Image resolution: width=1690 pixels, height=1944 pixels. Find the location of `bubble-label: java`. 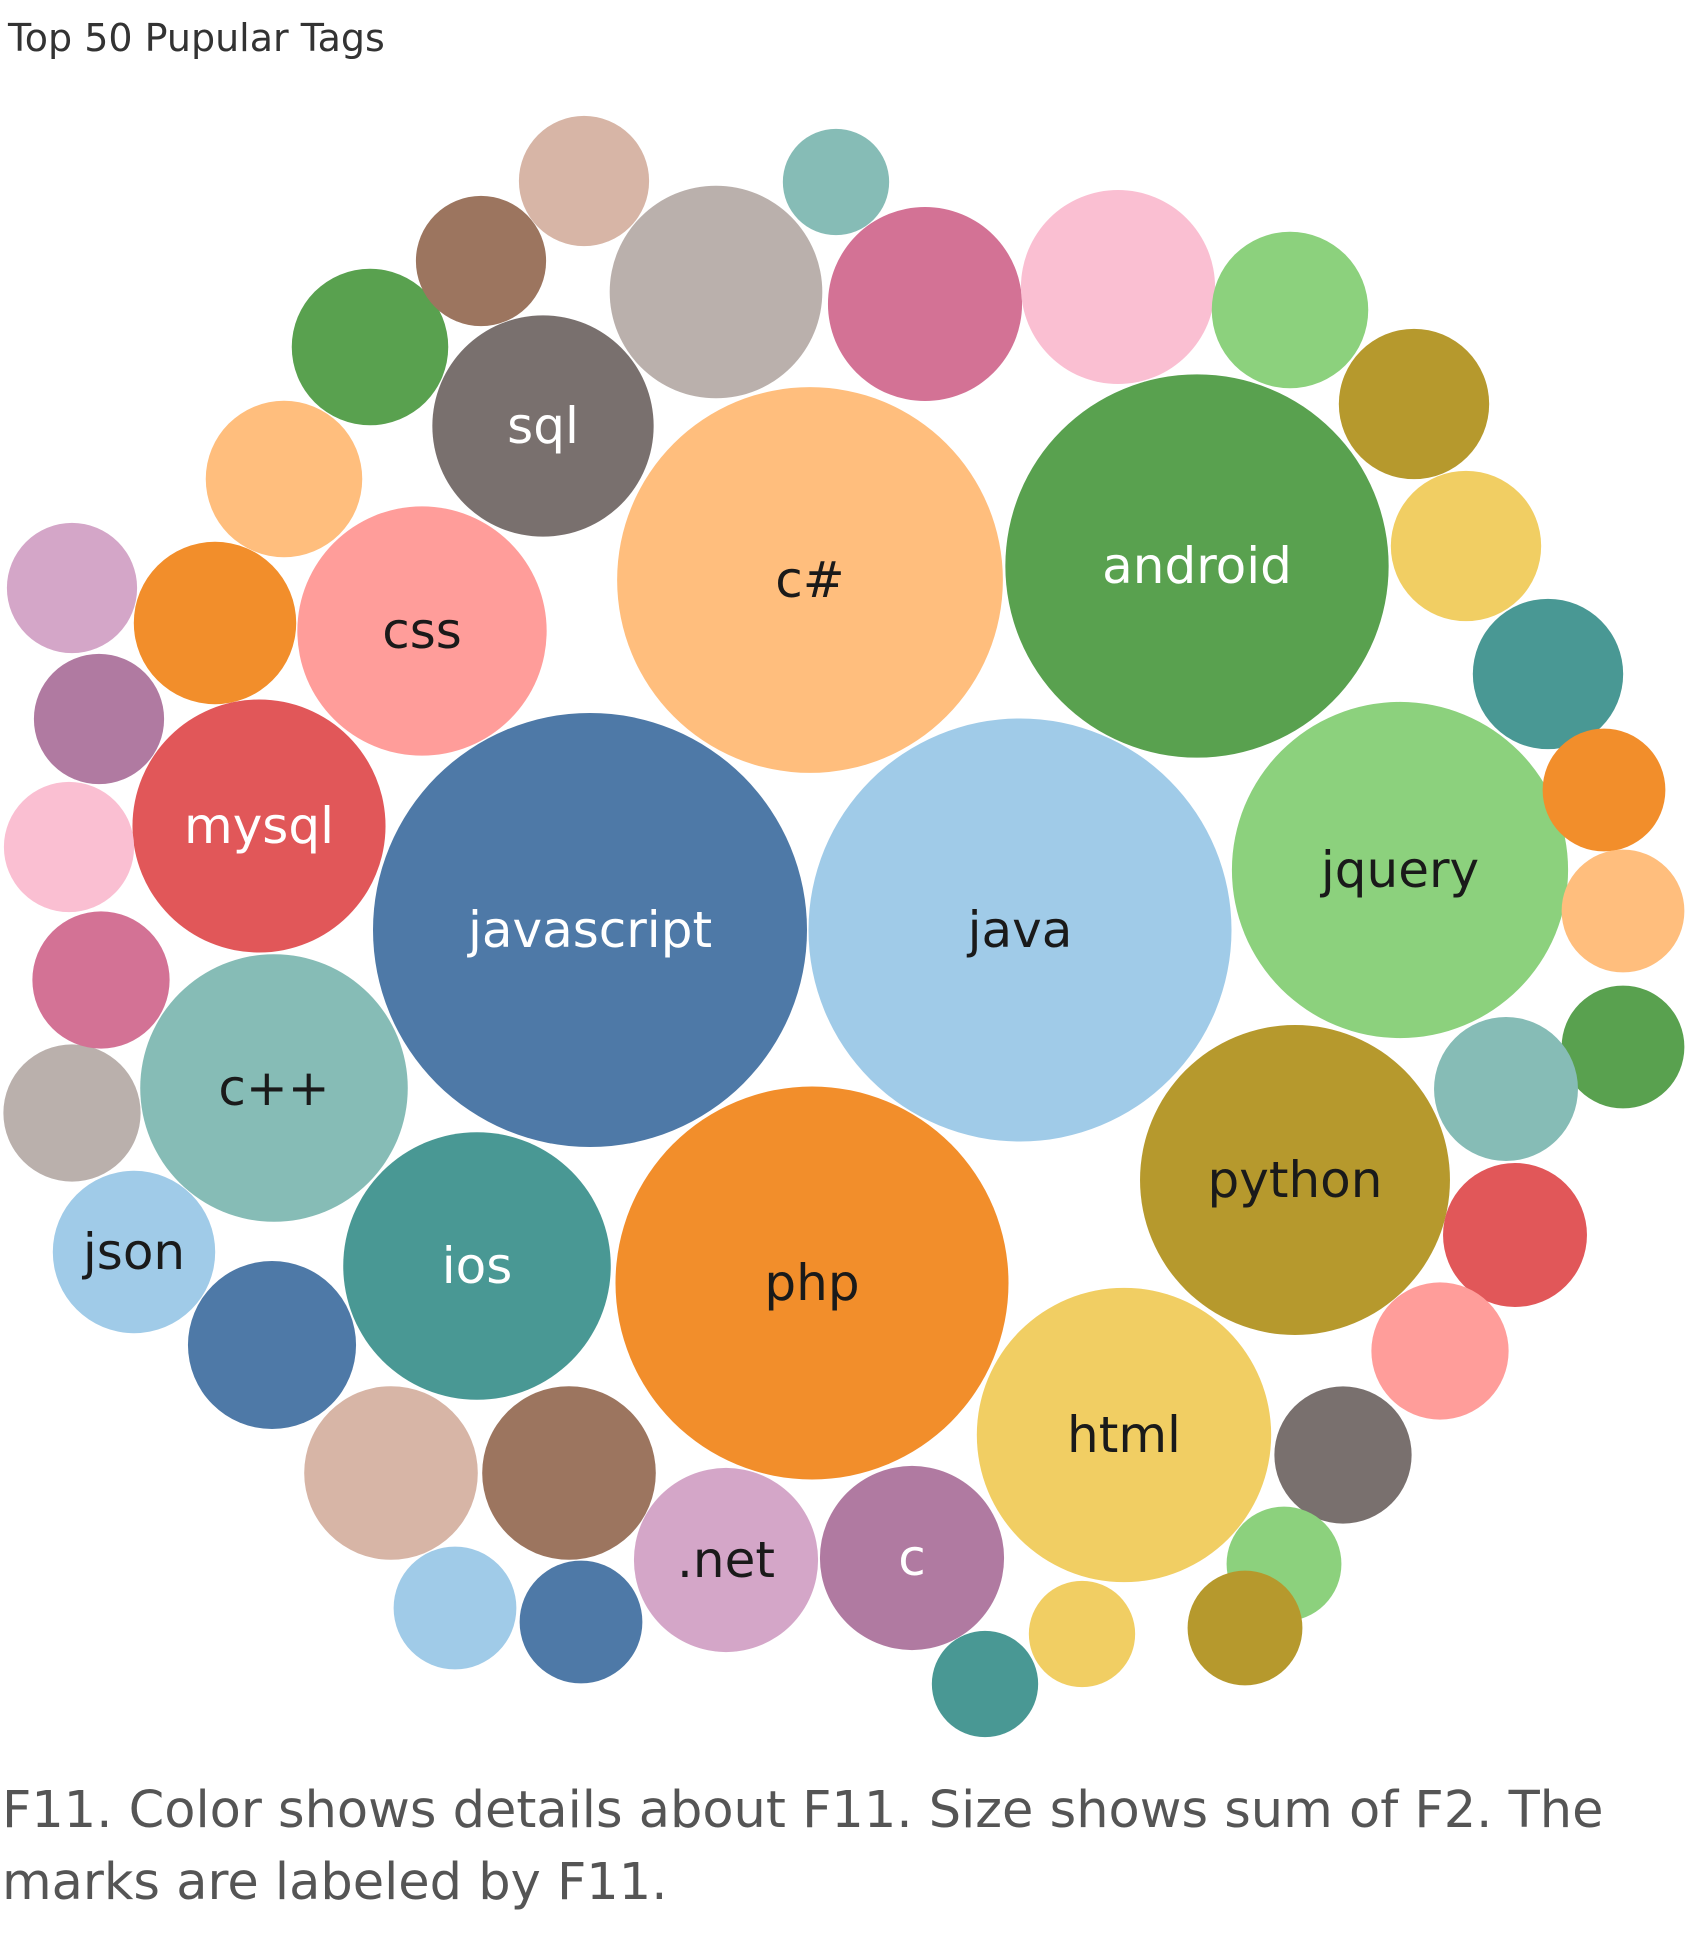

bubble-label: java is located at coordinates (1020, 930).